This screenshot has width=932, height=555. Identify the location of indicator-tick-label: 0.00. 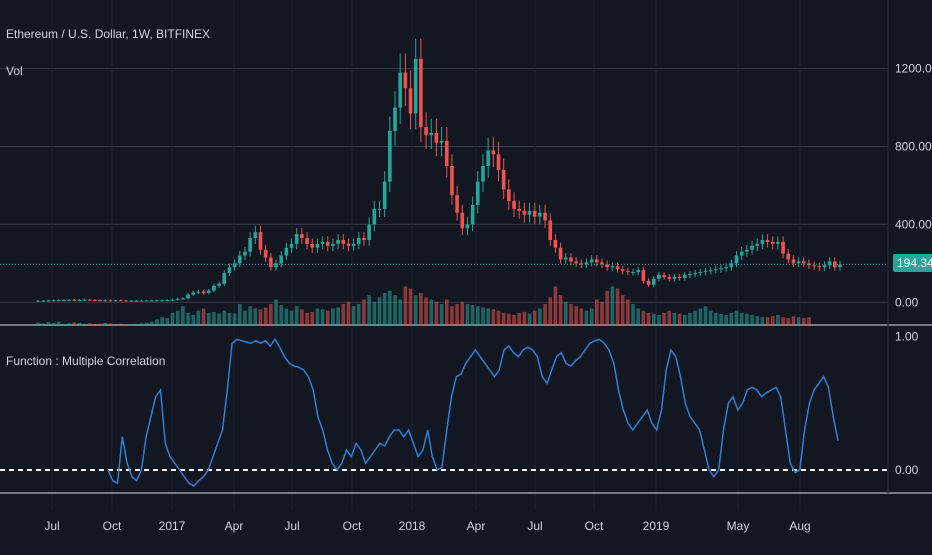
(907, 470).